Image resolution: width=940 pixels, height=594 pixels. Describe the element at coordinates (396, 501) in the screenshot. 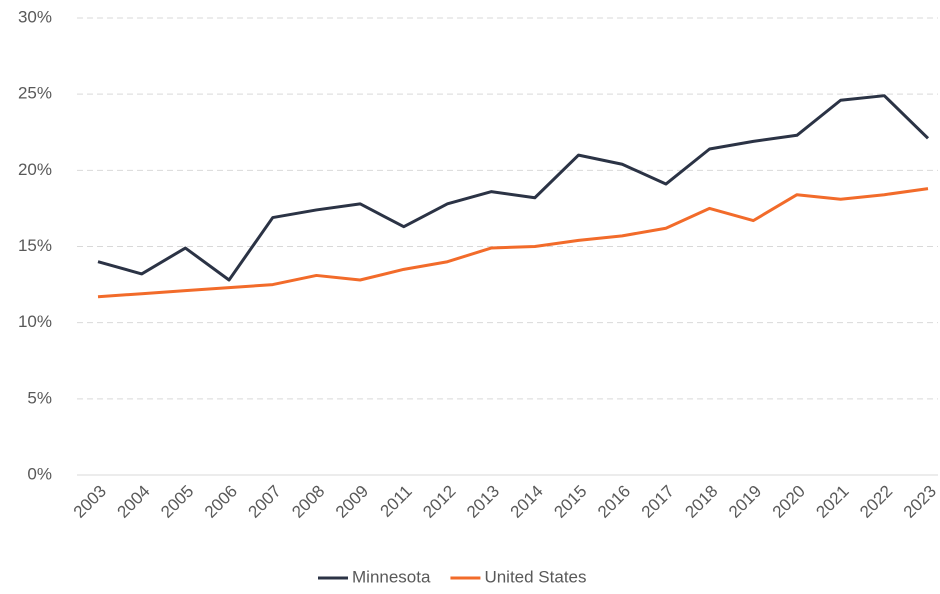

I see `x-tick-label: 2011` at that location.